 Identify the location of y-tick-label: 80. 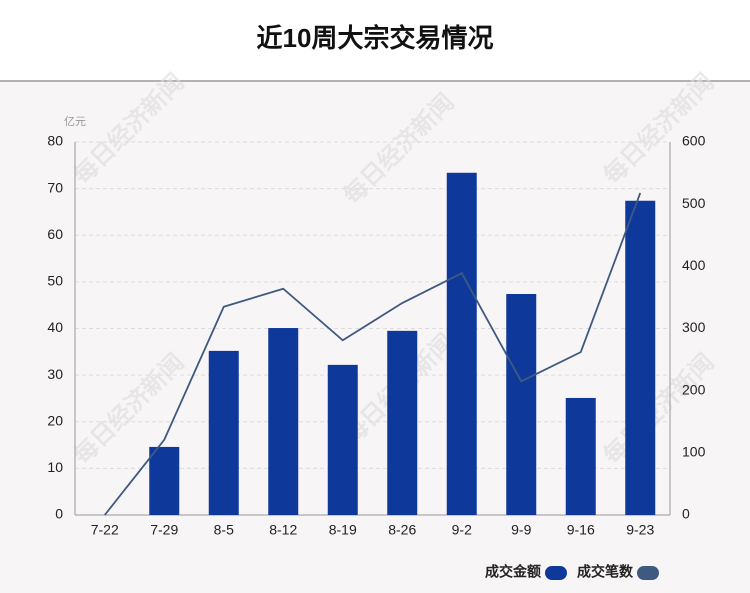
(55, 141).